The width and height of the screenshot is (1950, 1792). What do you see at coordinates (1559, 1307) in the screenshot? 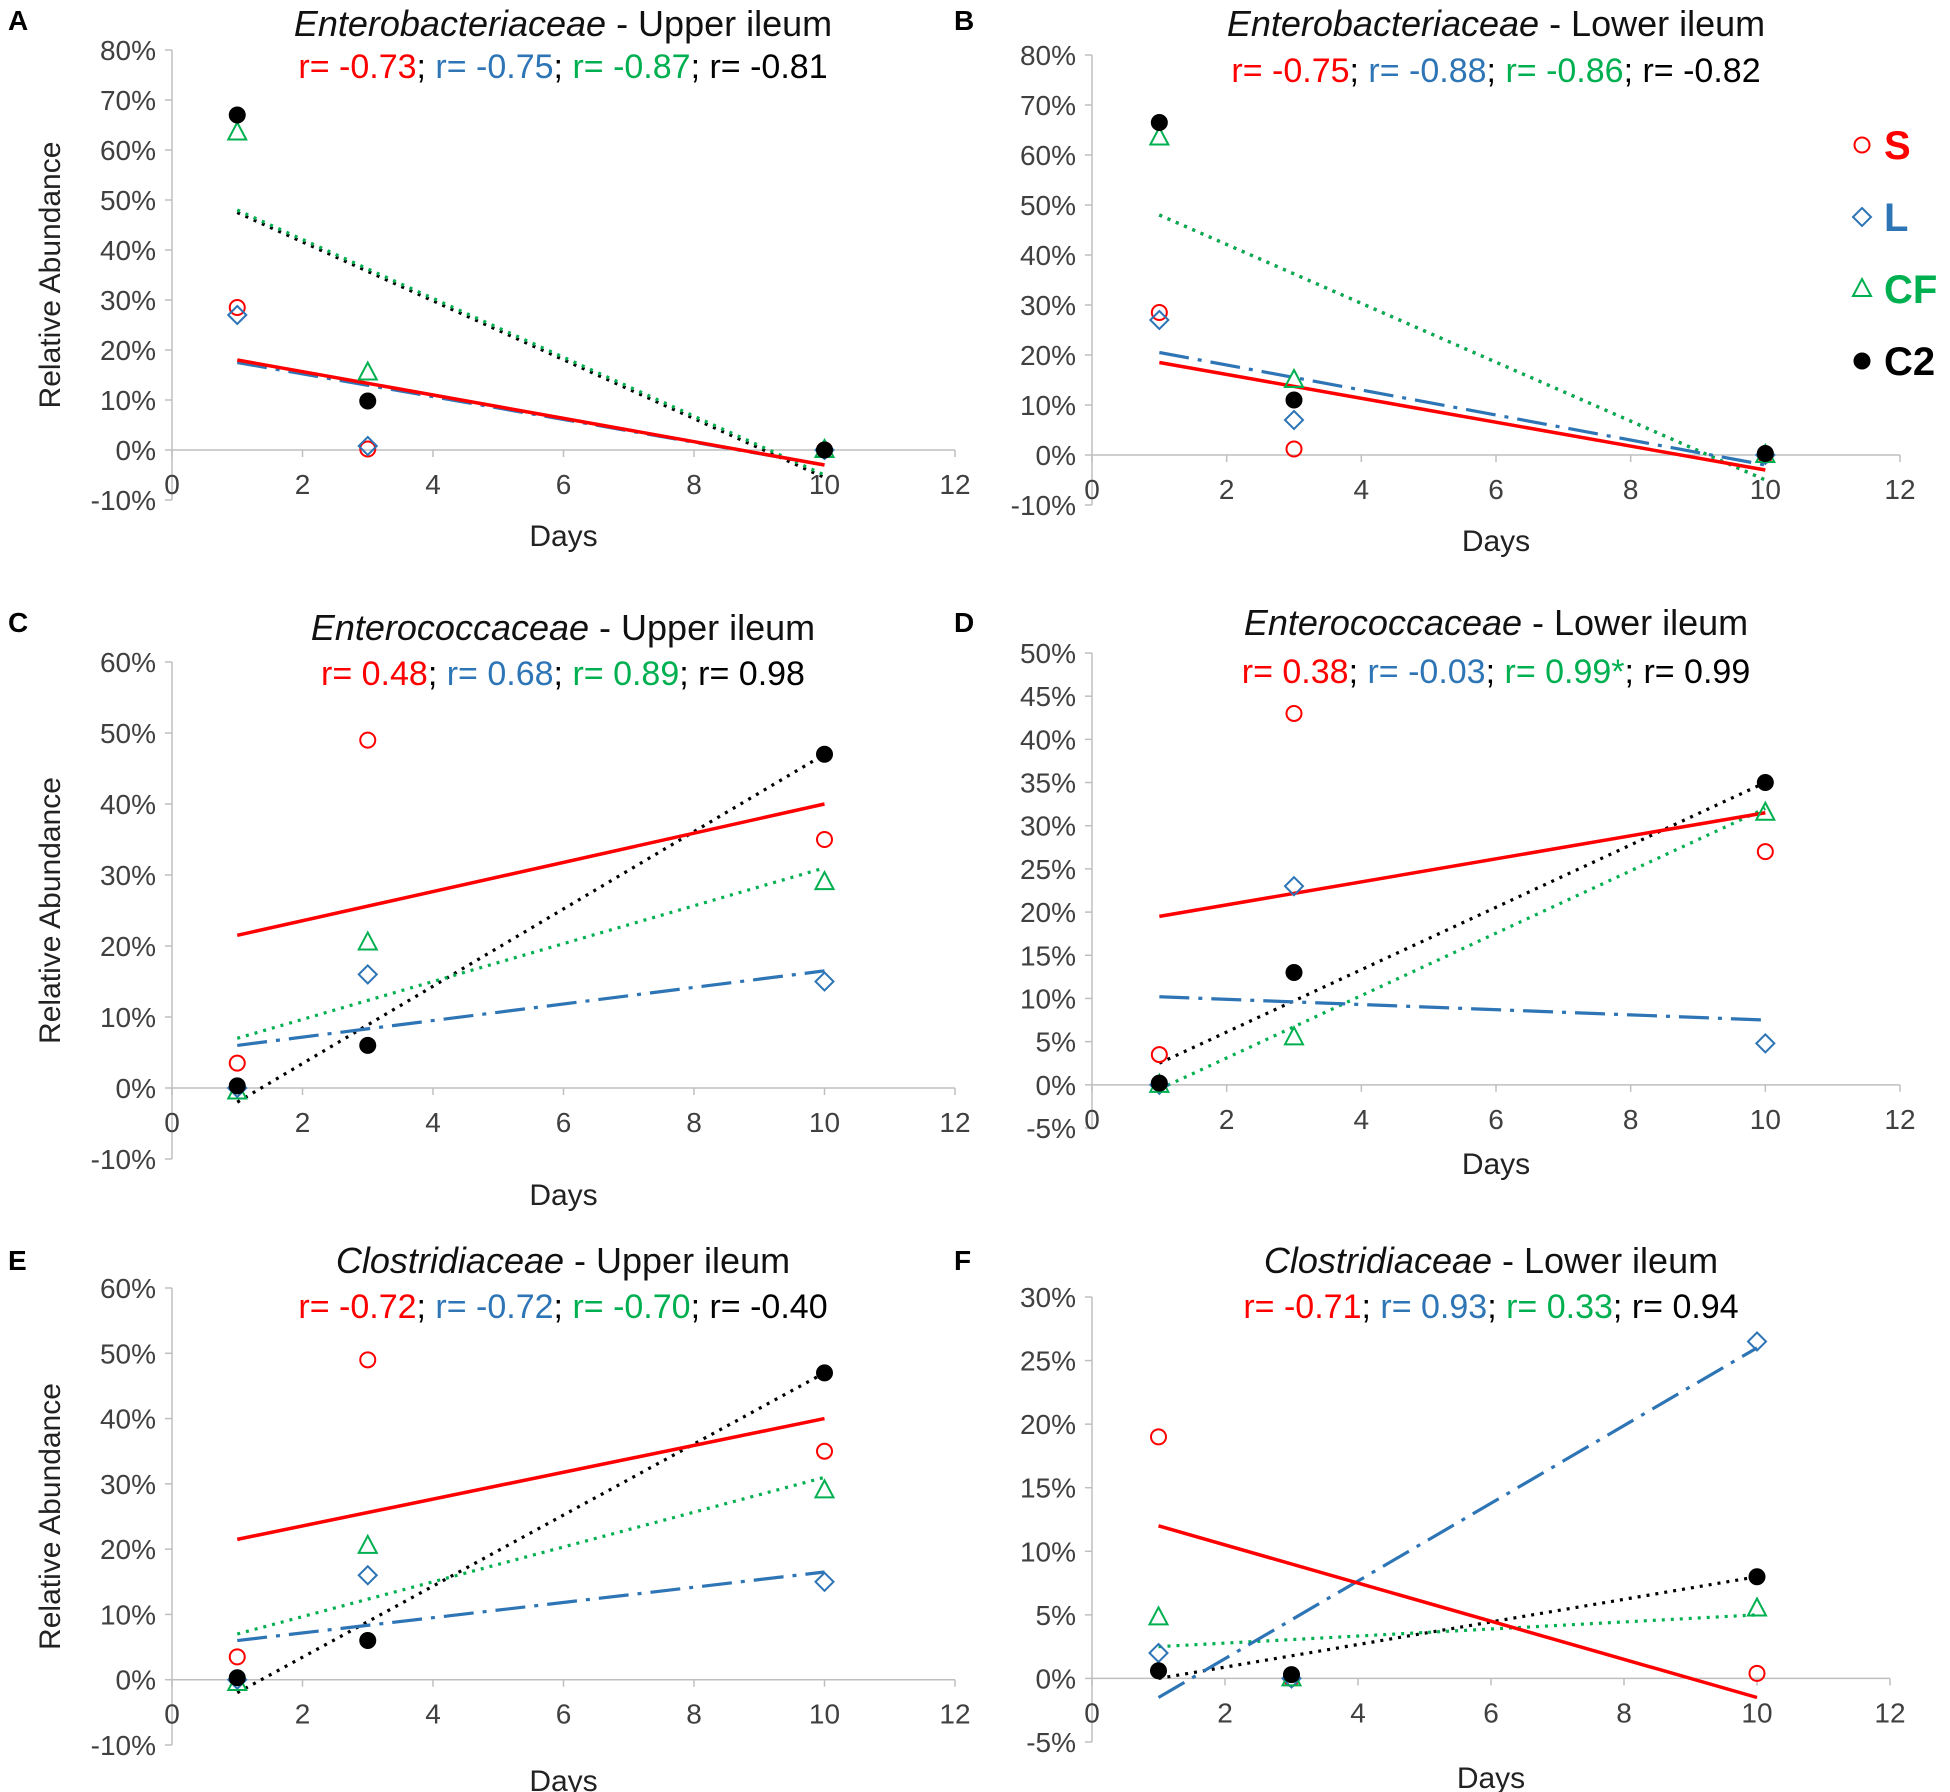
I see `correlation-cf: r= 0.33` at bounding box center [1559, 1307].